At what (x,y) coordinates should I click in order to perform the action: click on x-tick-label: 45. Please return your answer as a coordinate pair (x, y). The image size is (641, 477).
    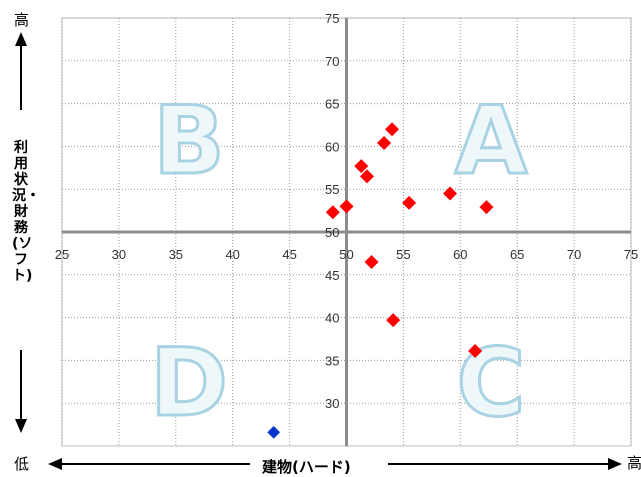
    Looking at the image, I should click on (289, 254).